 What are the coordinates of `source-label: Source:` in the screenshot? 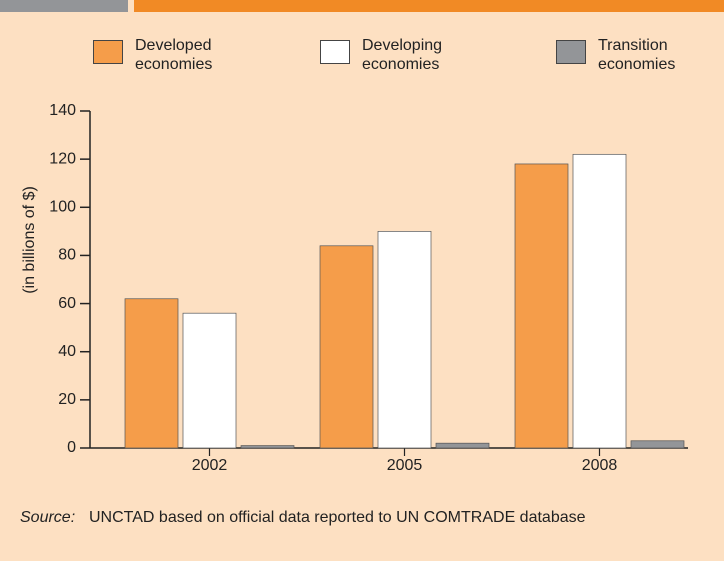 It's located at (47, 517).